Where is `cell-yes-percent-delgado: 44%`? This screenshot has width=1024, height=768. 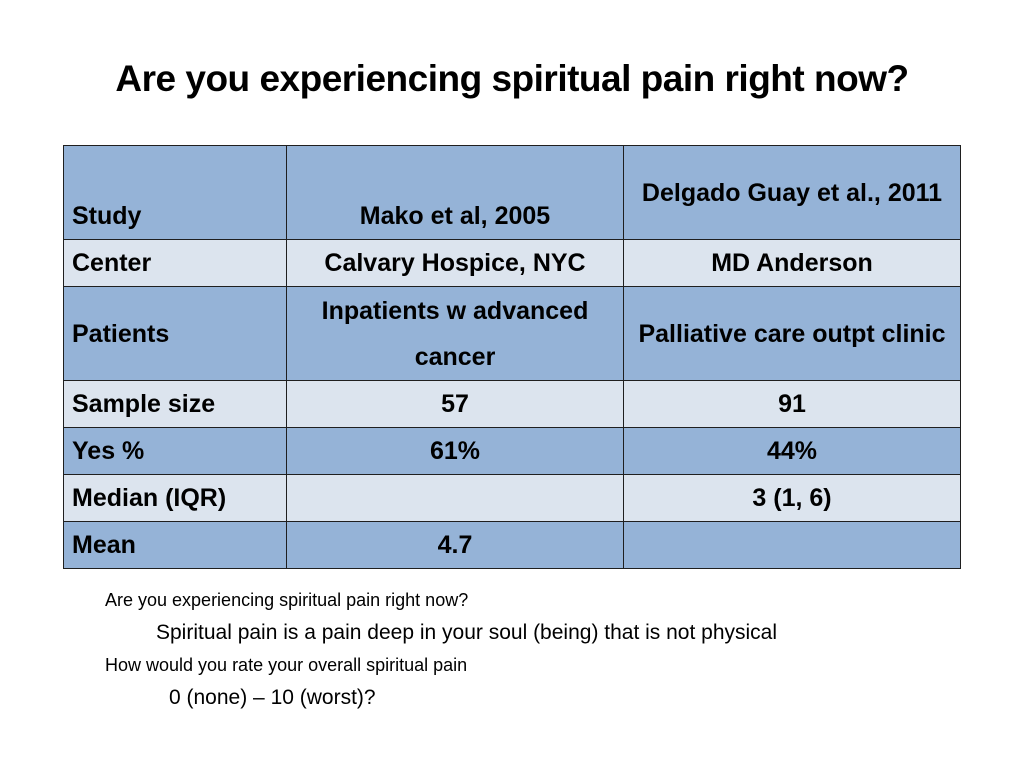 cell-yes-percent-delgado: 44% is located at coordinates (792, 451).